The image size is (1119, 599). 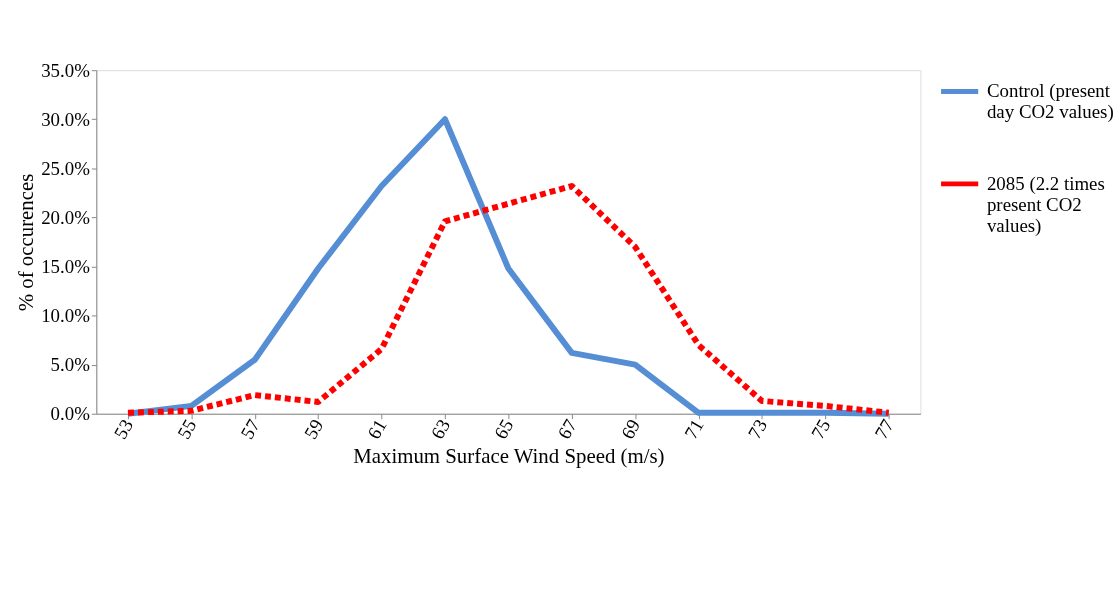 What do you see at coordinates (377, 429) in the screenshot?
I see `x-tick-label: 61` at bounding box center [377, 429].